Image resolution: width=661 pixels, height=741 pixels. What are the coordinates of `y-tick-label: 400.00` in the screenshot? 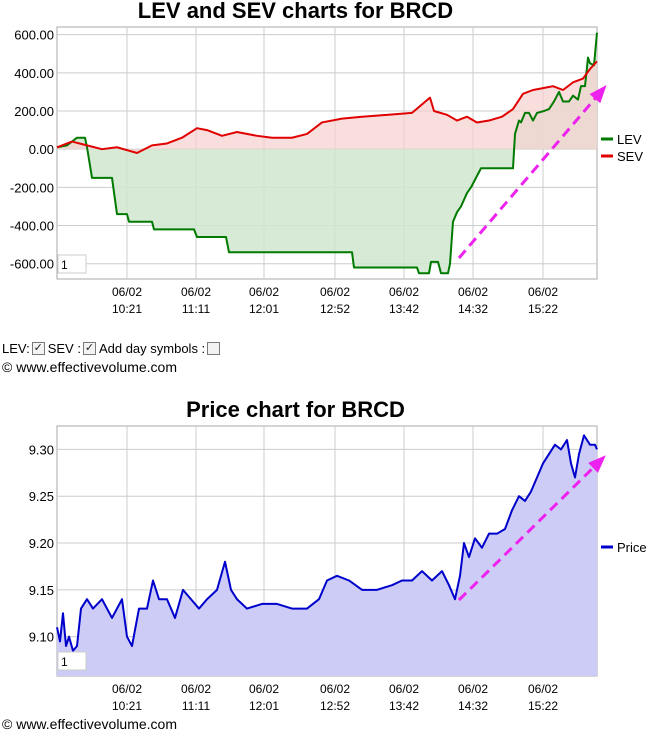 It's located at (34, 73).